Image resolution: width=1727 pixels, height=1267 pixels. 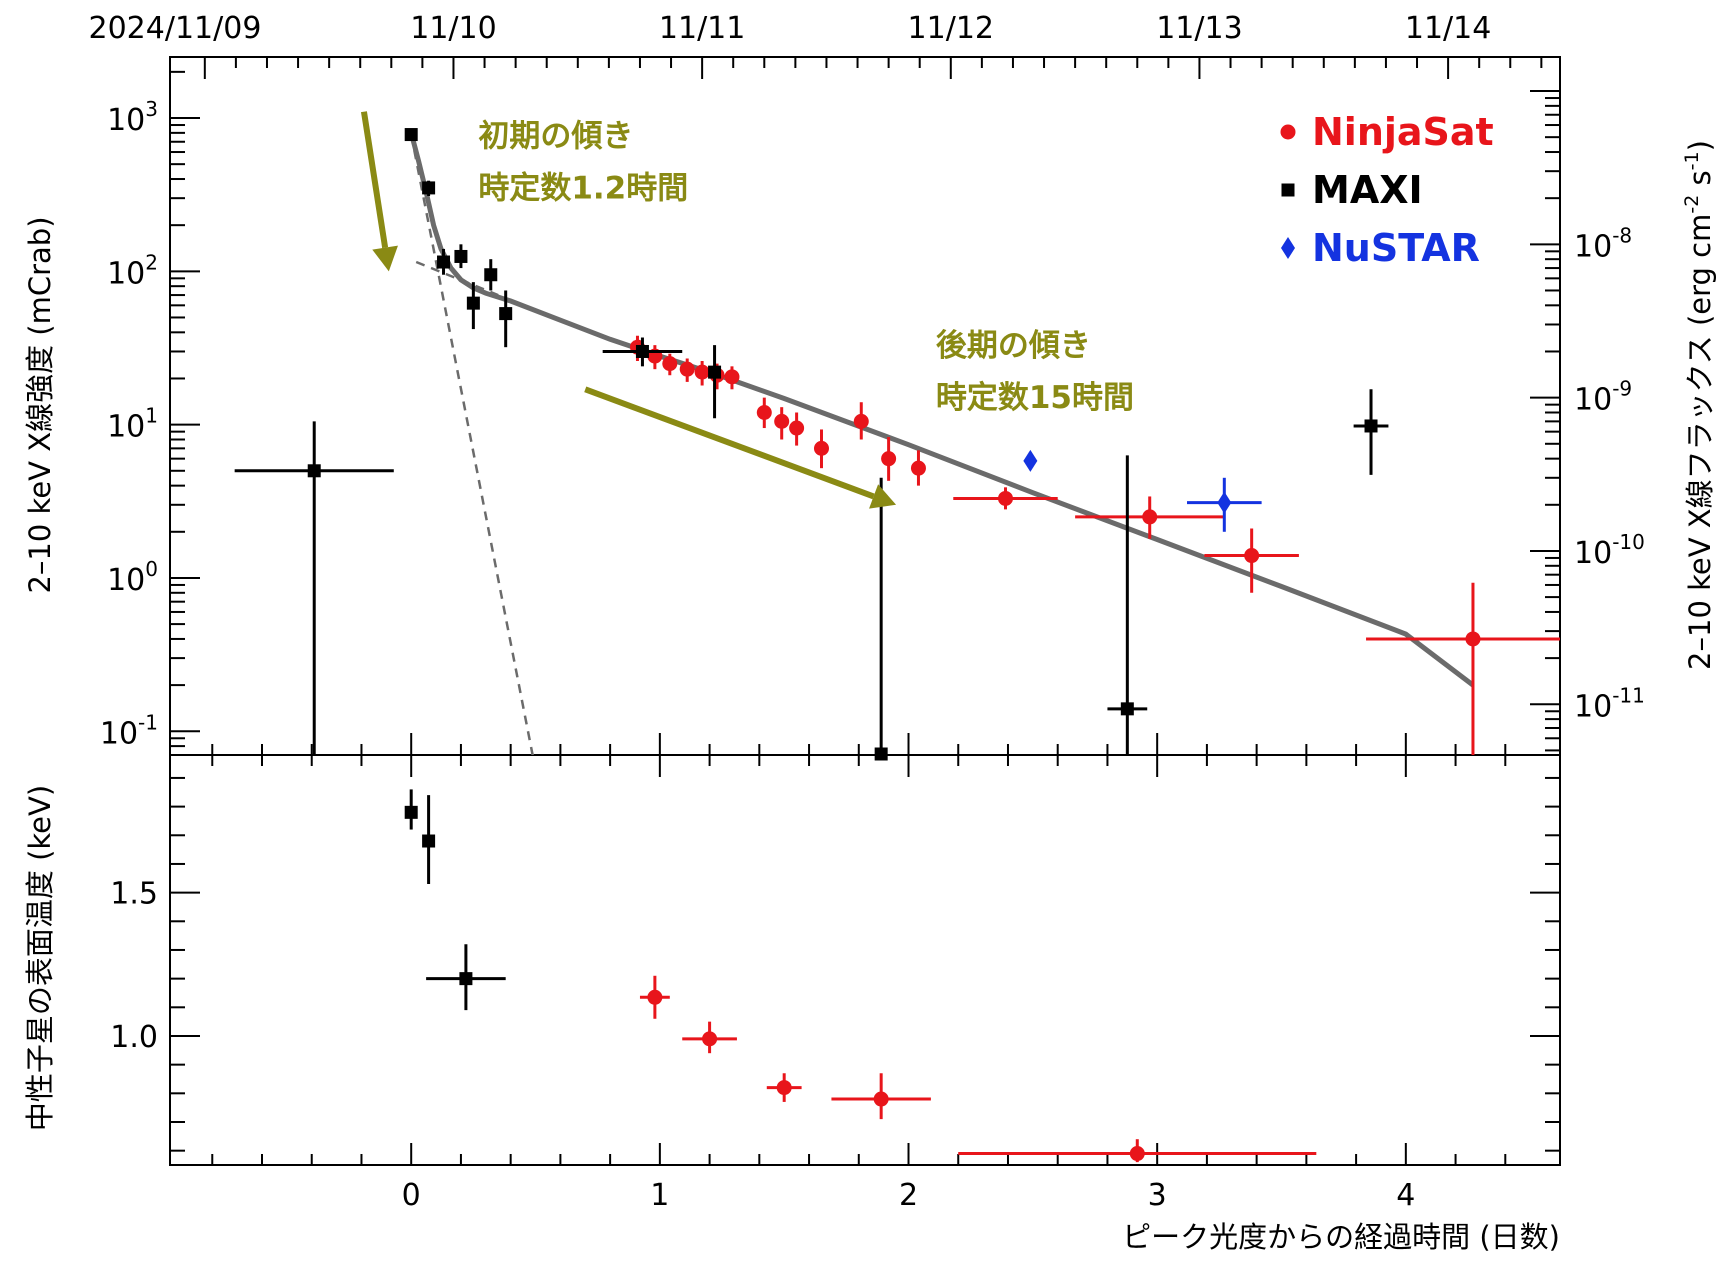 I want to click on annotation-text: 後期の傾き, so click(x=1013, y=346).